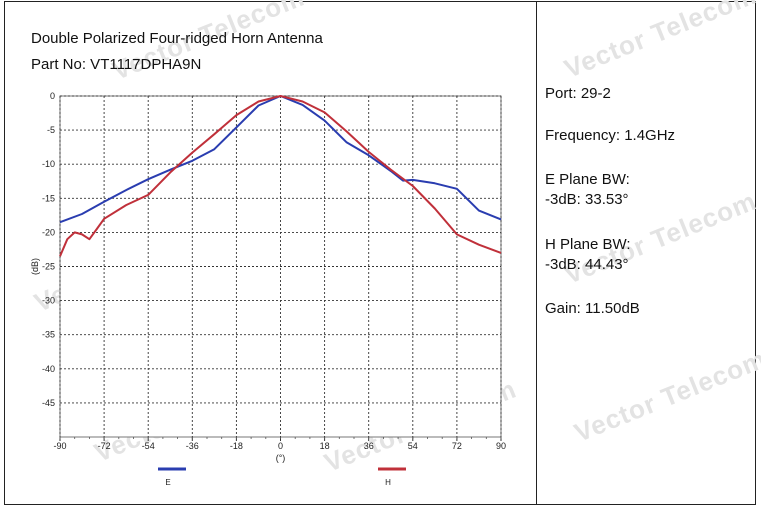  Describe the element at coordinates (116, 64) in the screenshot. I see `part-number: Part No: VT1117DPHA9N` at that location.